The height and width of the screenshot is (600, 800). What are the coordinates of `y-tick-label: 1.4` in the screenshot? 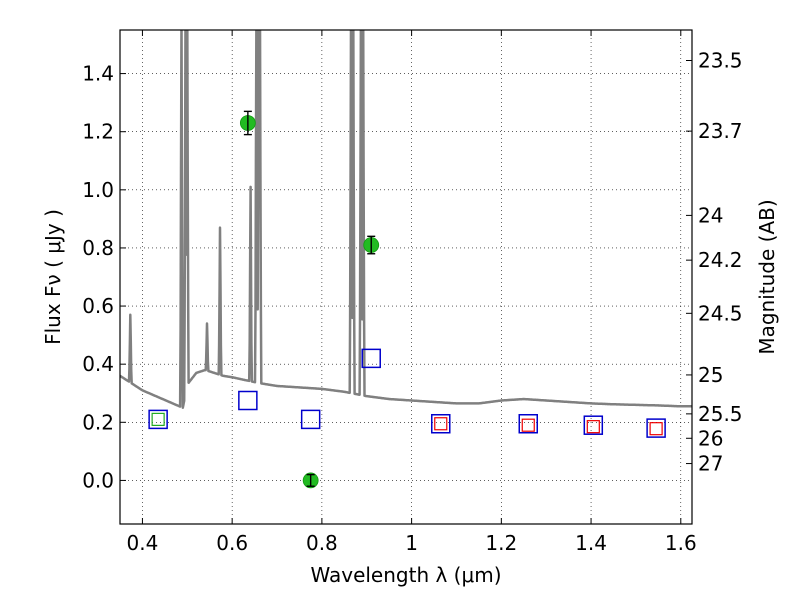 It's located at (98, 74).